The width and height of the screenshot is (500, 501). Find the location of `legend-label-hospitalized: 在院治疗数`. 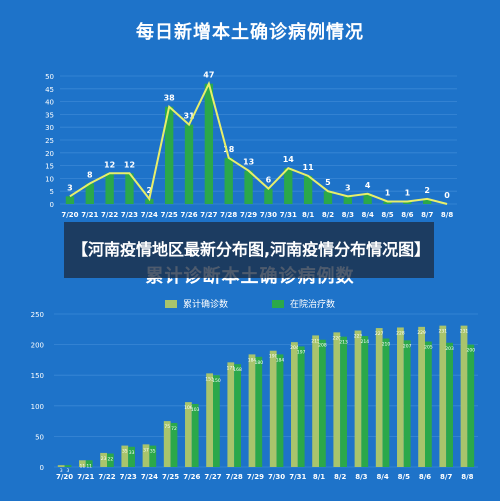

legend-label-hospitalized: 在院治疗数 is located at coordinates (313, 305).